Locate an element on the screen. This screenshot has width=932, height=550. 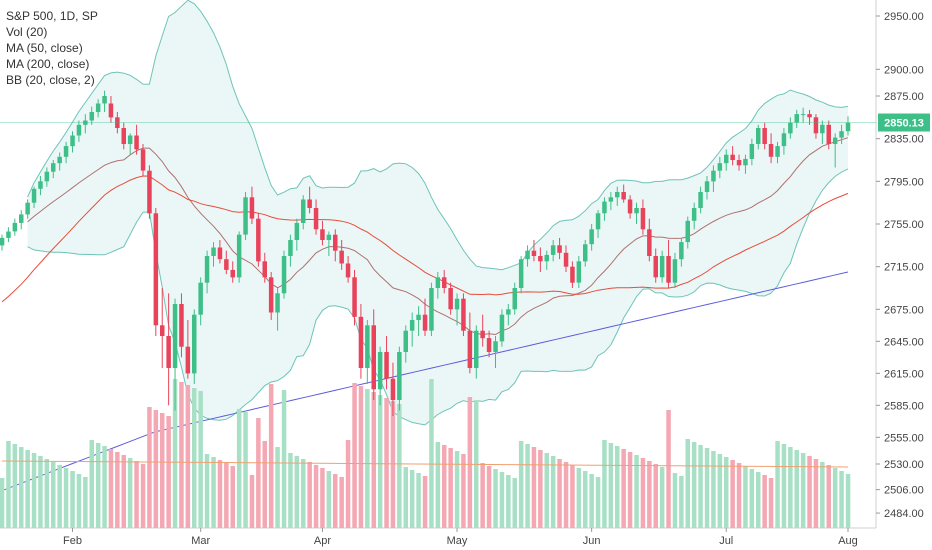
price-axis-label: 2875.00 is located at coordinates (904, 97).